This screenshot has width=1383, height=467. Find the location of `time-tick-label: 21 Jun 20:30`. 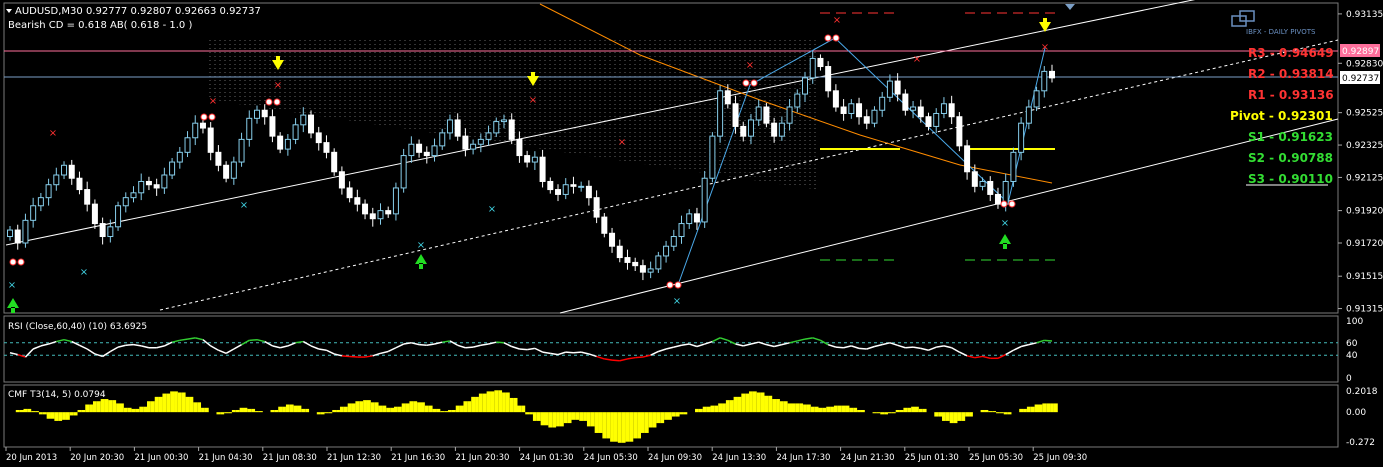

time-tick-label: 21 Jun 20:30 is located at coordinates (482, 458).